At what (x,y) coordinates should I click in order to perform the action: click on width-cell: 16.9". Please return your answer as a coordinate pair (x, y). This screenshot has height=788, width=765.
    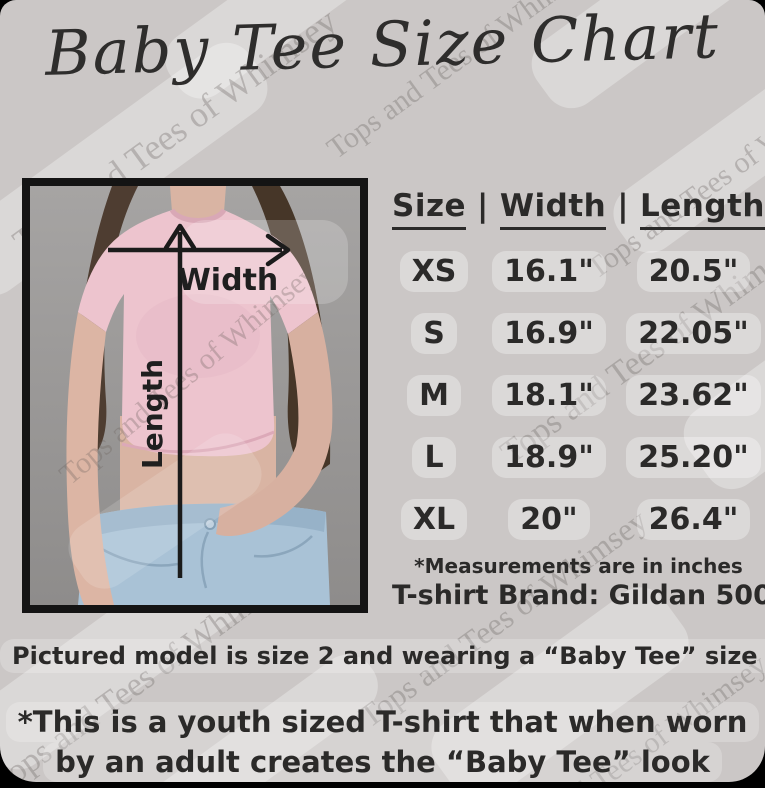
    Looking at the image, I should click on (549, 333).